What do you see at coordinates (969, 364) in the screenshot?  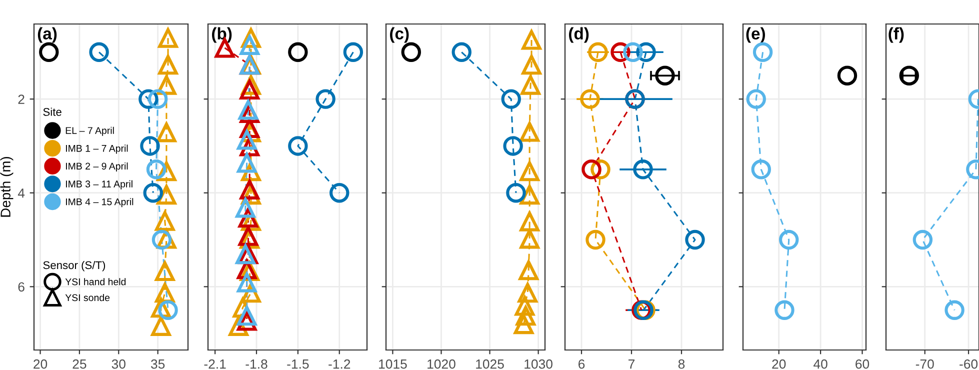 I see `x-tick-label: -60` at bounding box center [969, 364].